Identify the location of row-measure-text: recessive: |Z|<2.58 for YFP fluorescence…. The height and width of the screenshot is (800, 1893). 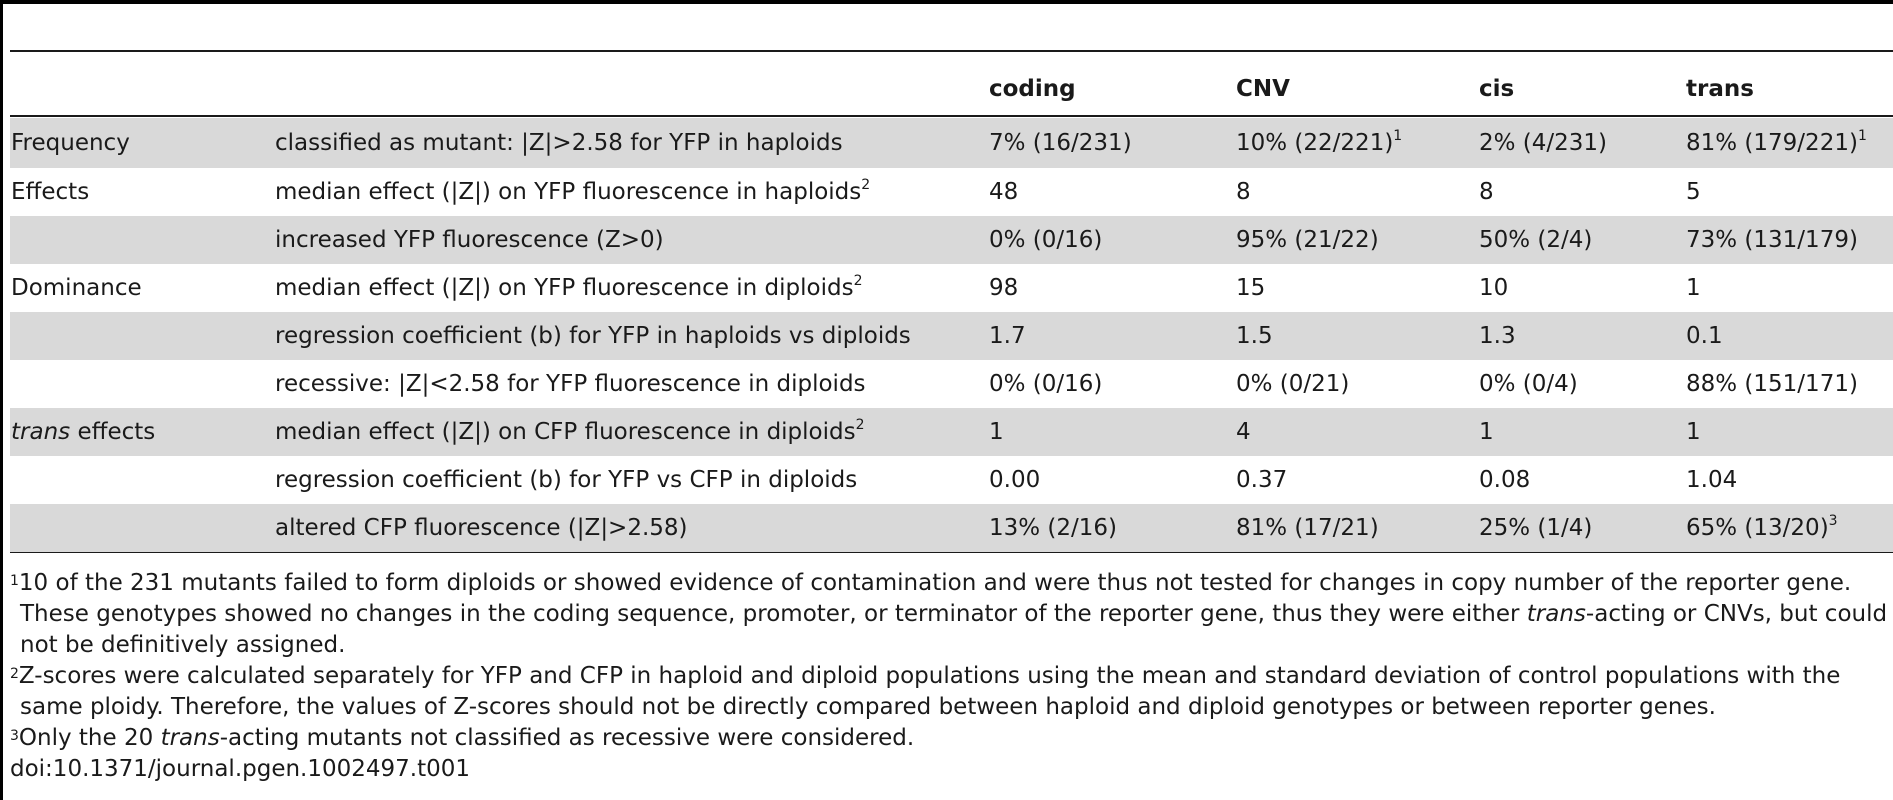
(570, 384).